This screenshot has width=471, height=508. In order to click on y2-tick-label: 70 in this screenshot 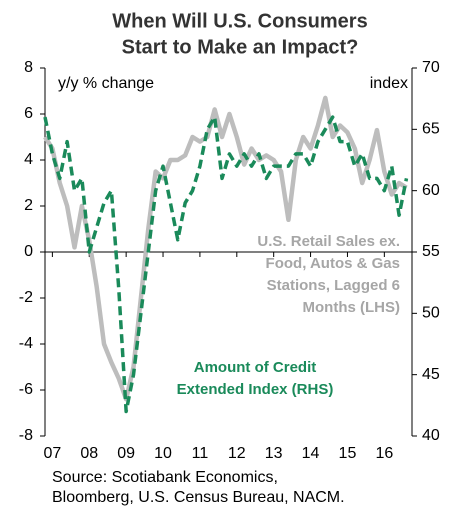, I will do `click(431, 67)`.